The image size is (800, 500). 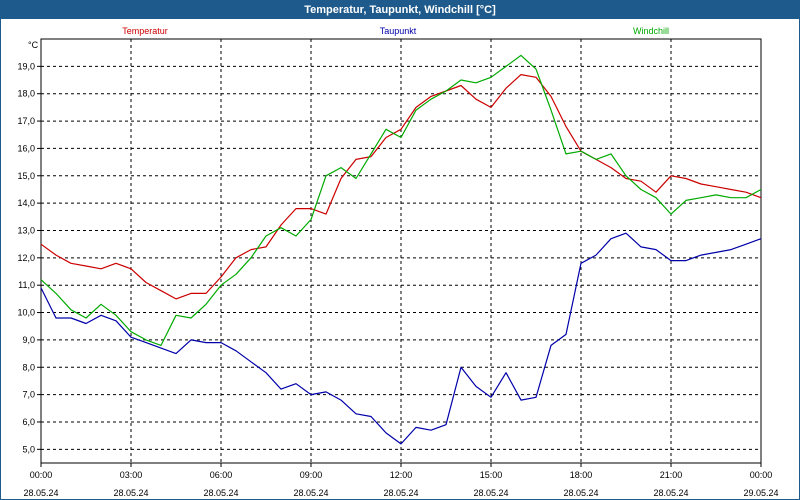 What do you see at coordinates (26, 258) in the screenshot?
I see `y-tick-label: 12,0` at bounding box center [26, 258].